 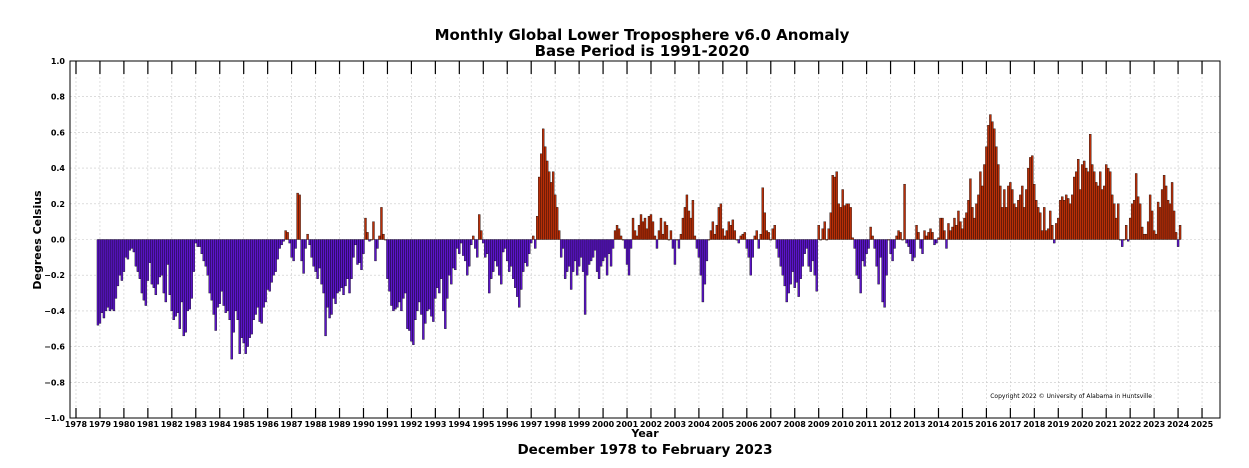 I want to click on x-tick-label: 1984, so click(x=220, y=424).